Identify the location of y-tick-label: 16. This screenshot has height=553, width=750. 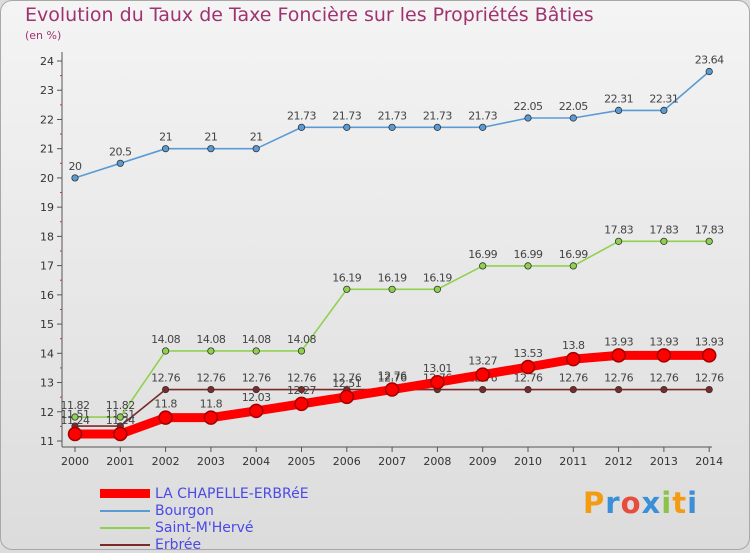
(47, 295).